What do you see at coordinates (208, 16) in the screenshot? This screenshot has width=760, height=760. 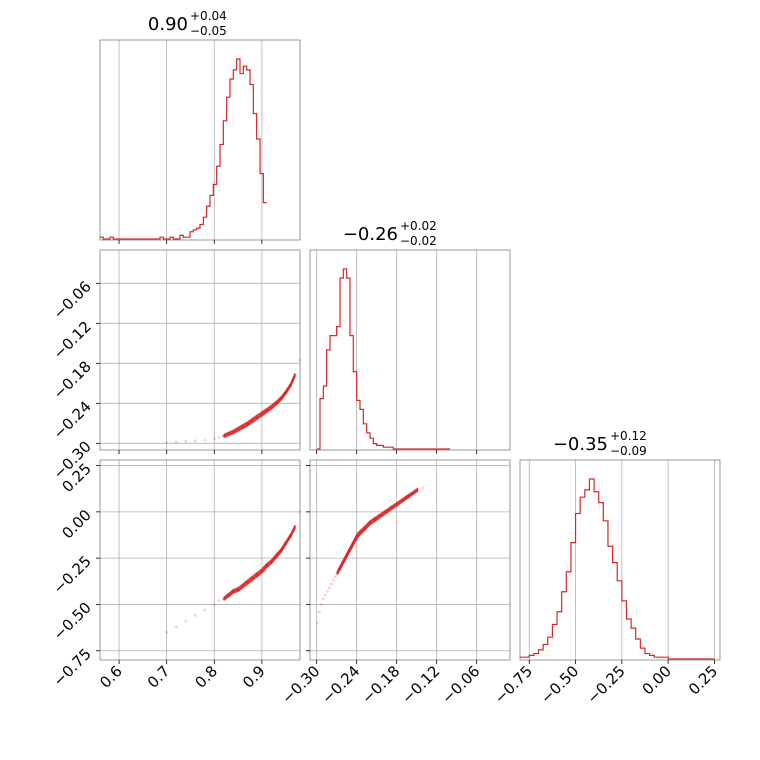 I see `title-plus-error: +0.04` at bounding box center [208, 16].